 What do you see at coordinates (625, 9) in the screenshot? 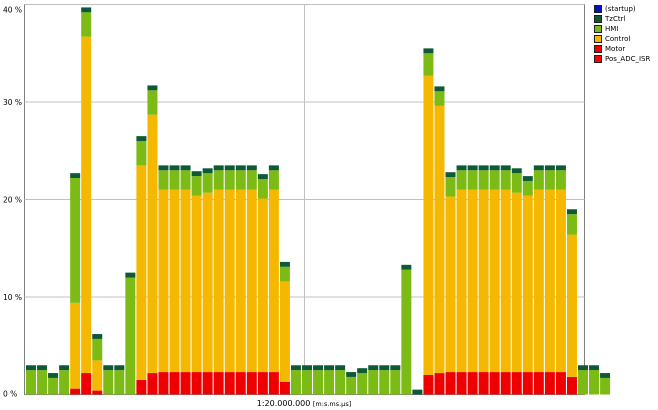
I see `legend-item: (startup)` at bounding box center [625, 9].